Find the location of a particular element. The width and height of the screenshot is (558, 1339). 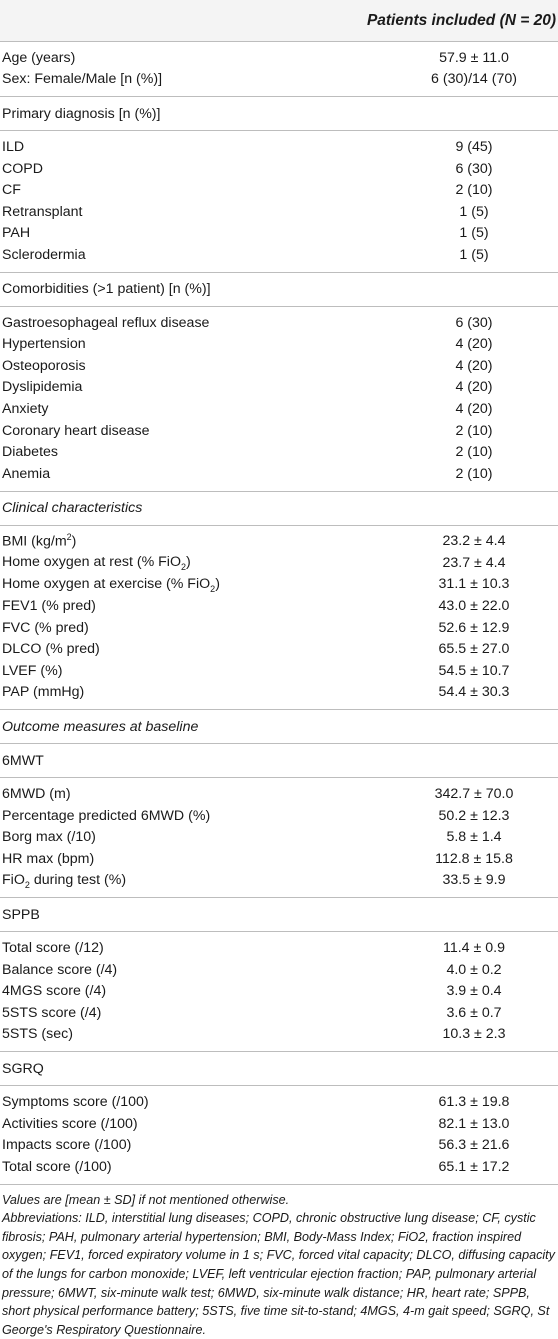

row-label: HR max (bpm) is located at coordinates (48, 858).